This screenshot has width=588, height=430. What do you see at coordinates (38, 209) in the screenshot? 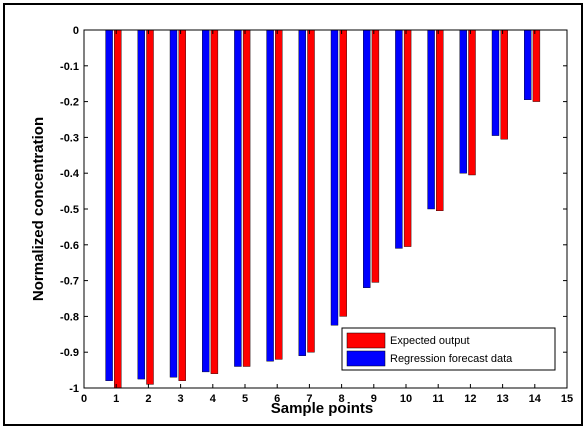
I see `y-axis-title: Normalized concentration` at bounding box center [38, 209].